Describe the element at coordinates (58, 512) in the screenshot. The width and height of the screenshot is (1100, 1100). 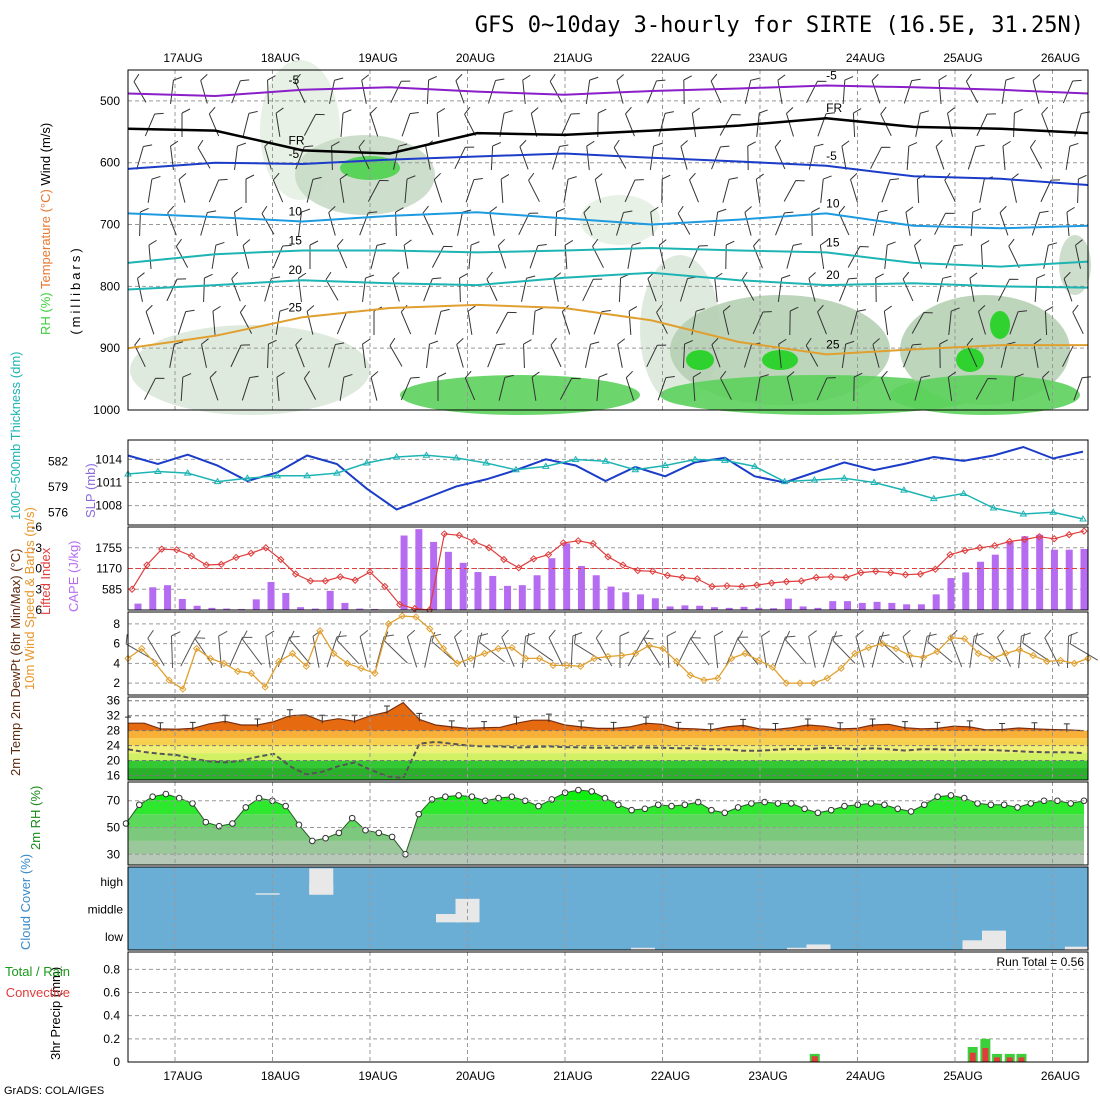
I see `thickness-tick-label: 576` at that location.